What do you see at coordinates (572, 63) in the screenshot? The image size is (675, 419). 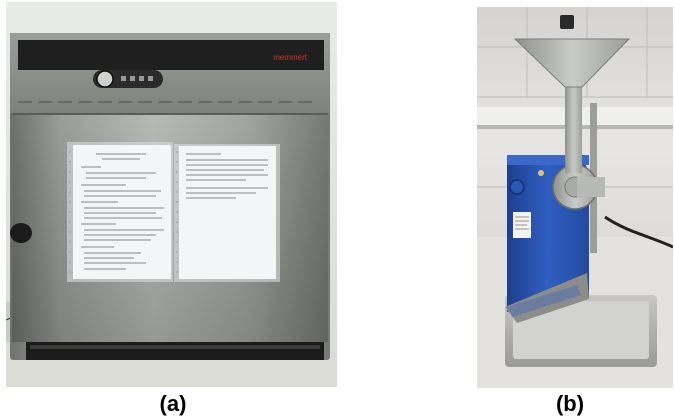 I see `funnel-cone` at bounding box center [572, 63].